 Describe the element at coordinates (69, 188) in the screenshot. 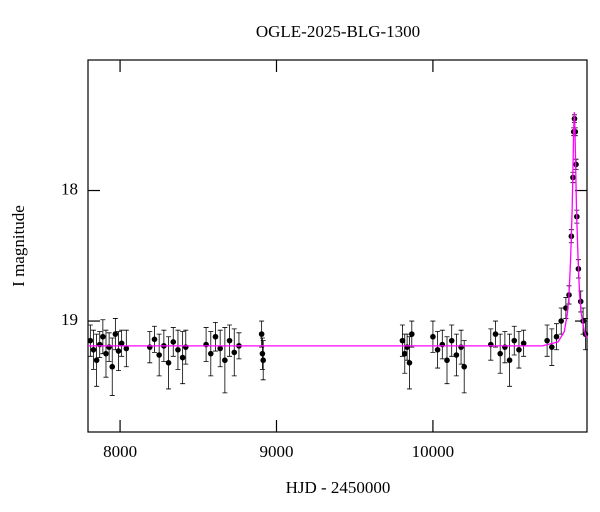

I see `y-tick-label: 18` at that location.